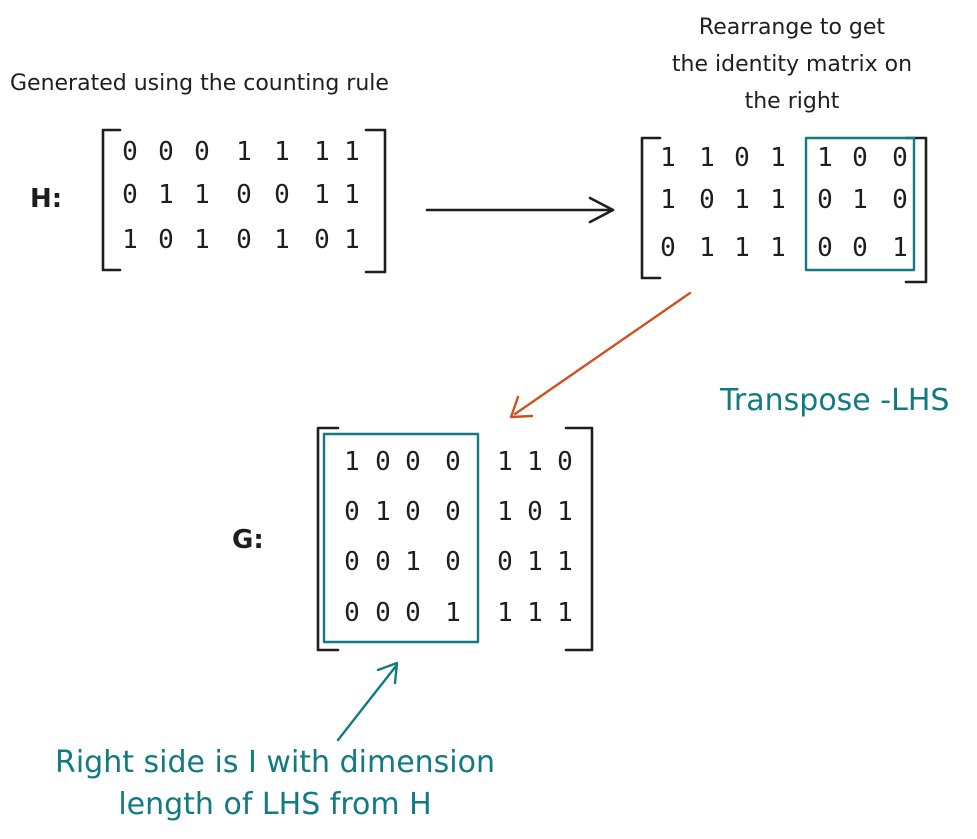  I want to click on h-cell-r2-c6: 1, so click(322, 195).